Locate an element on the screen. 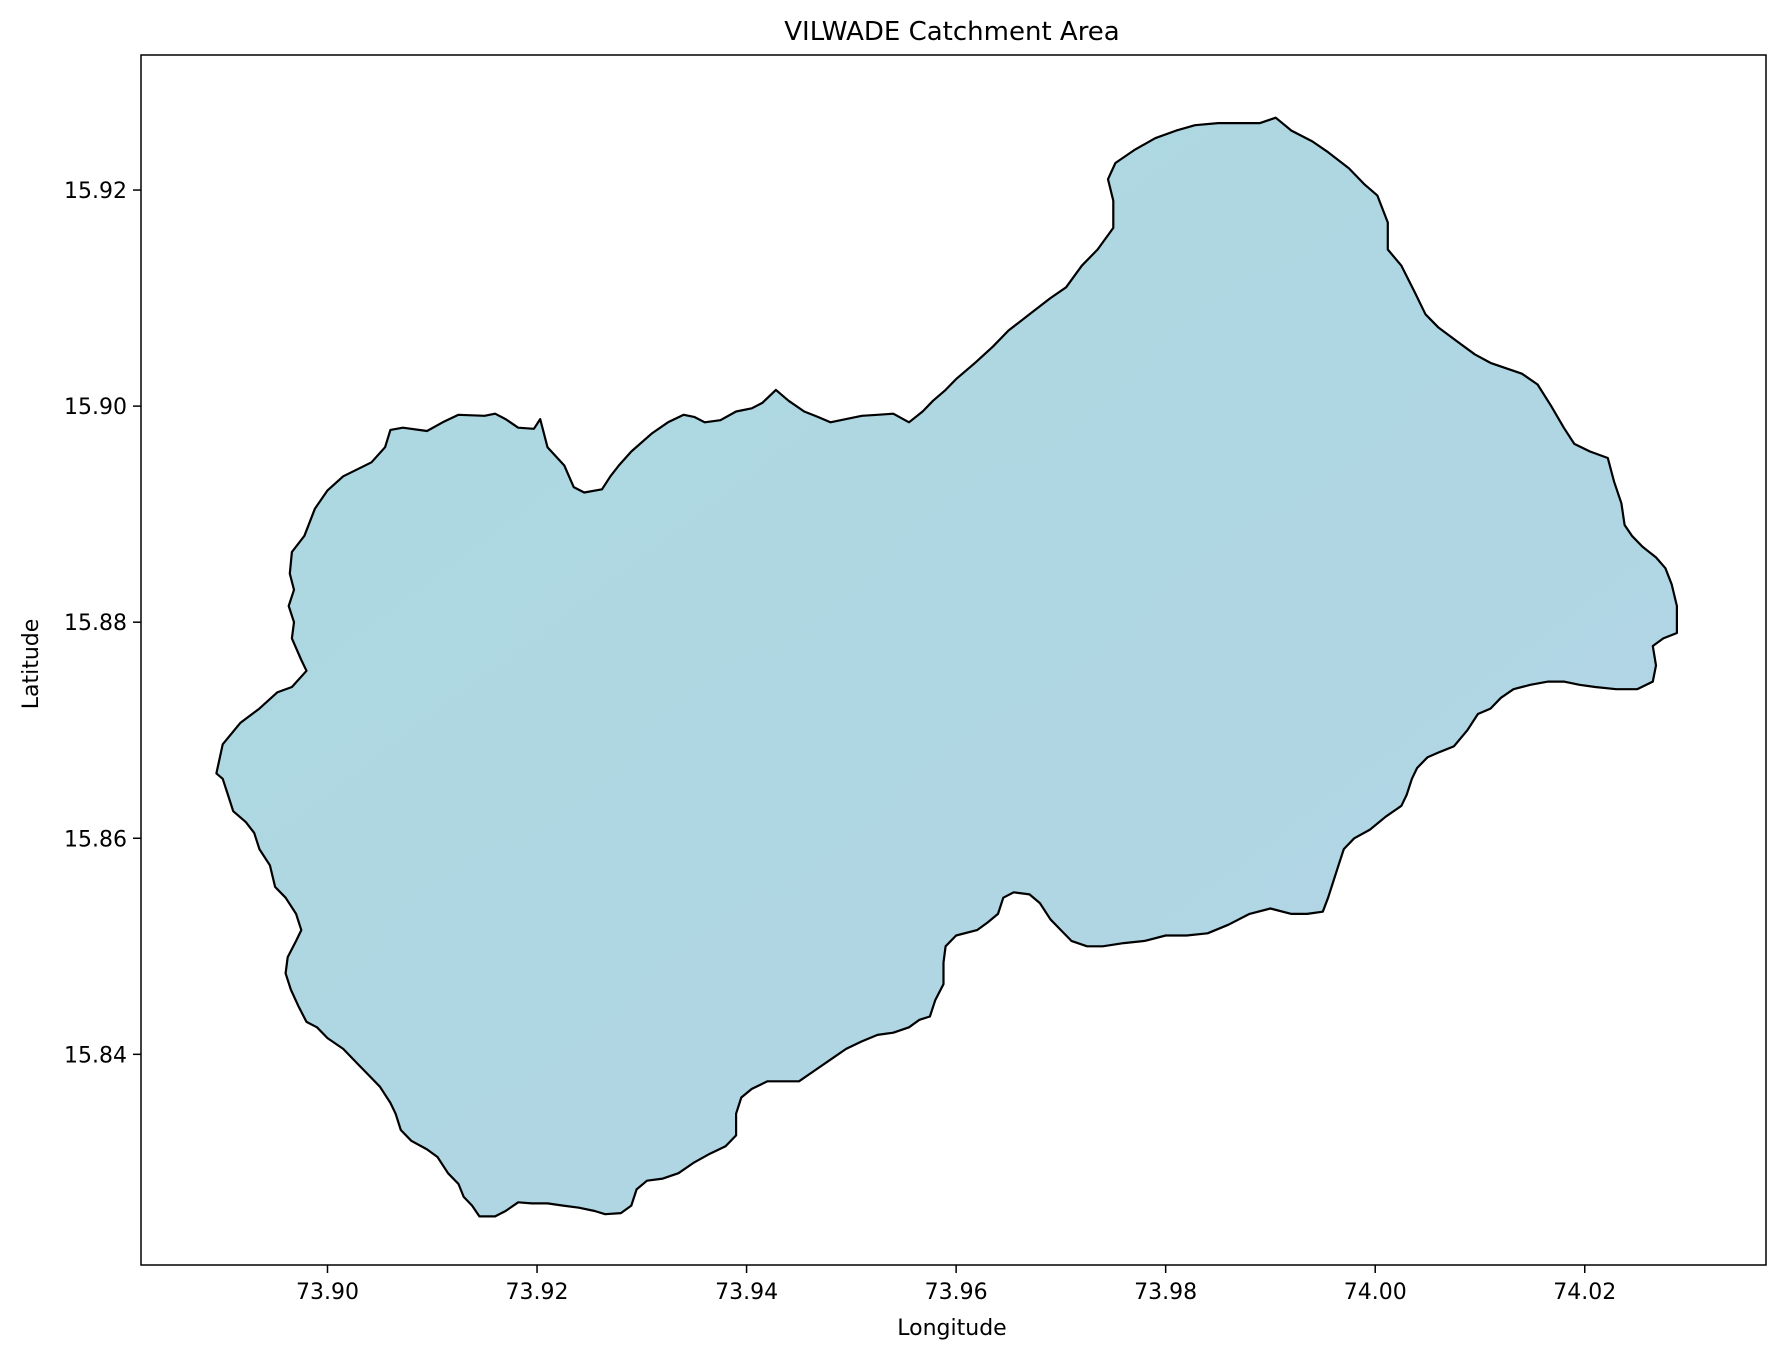 The height and width of the screenshot is (1358, 1780). y-tick-label: 15.92 is located at coordinates (95, 191).